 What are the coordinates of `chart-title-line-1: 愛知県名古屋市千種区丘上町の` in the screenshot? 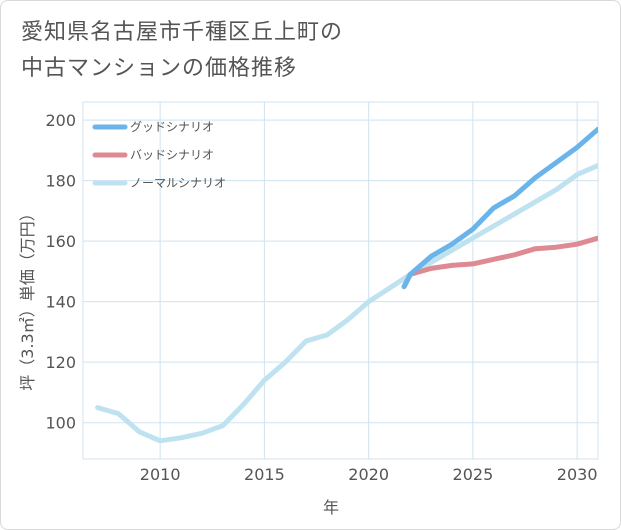 It's located at (182, 32).